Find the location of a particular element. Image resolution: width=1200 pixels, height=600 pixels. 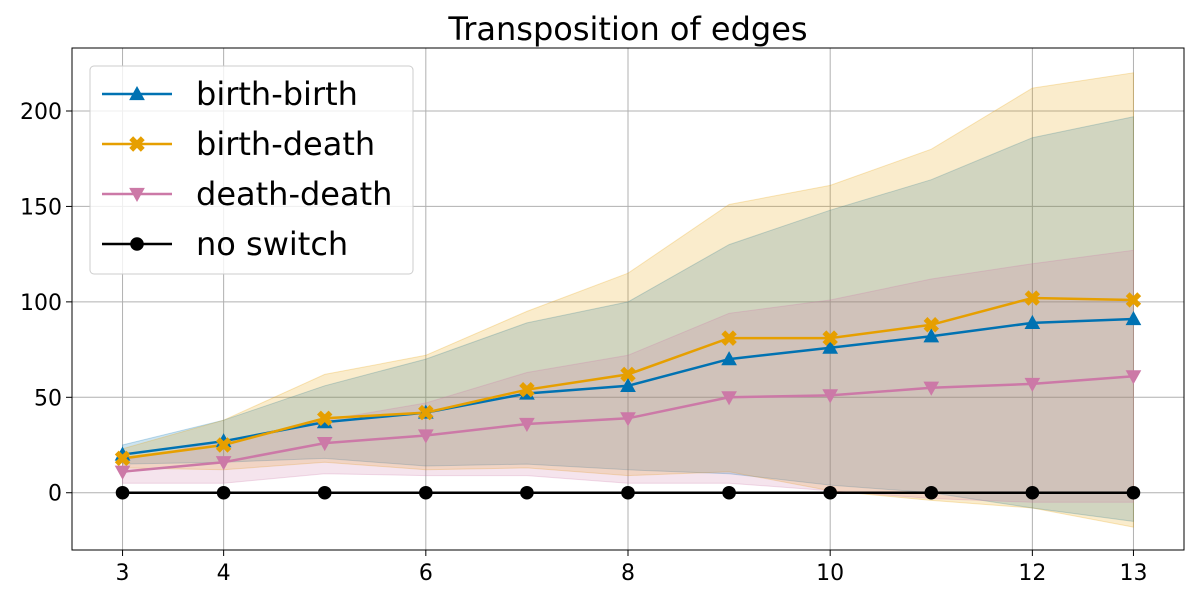

legend-marker-death-death is located at coordinates (137, 195).